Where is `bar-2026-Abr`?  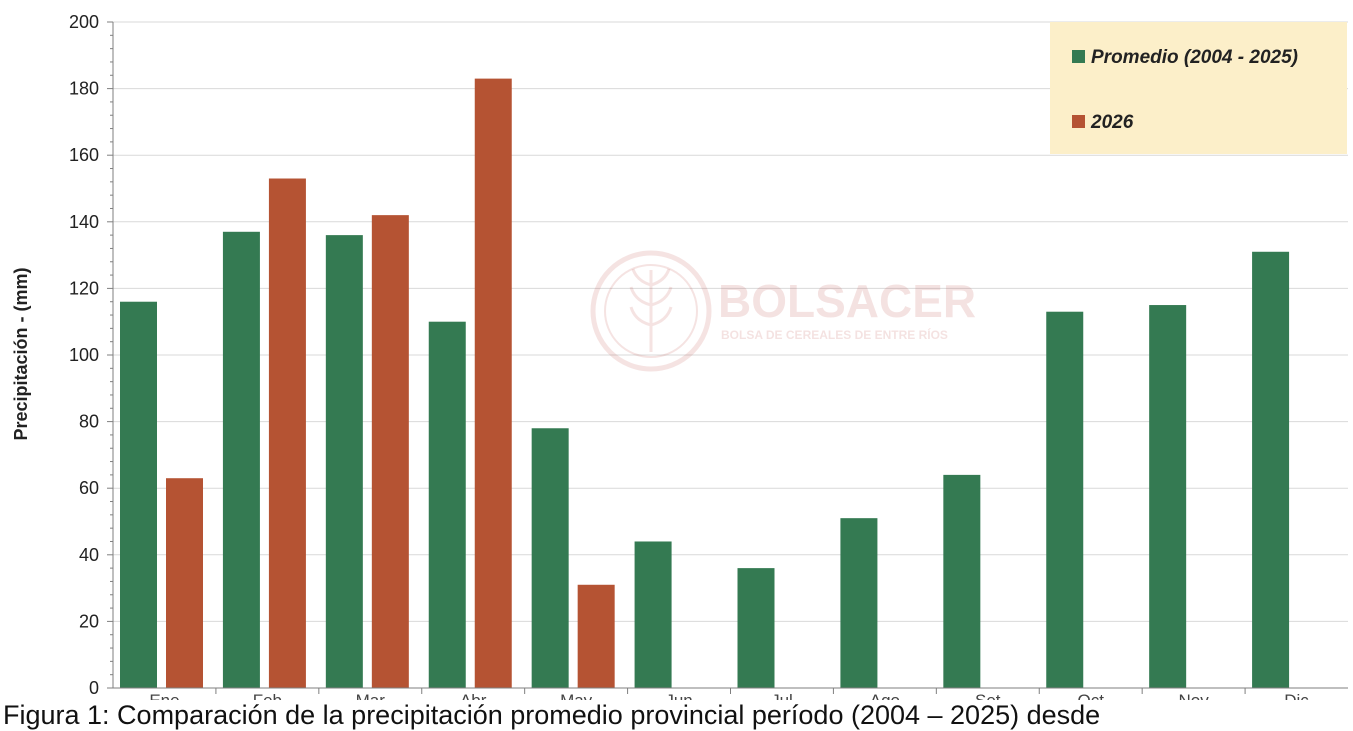 bar-2026-Abr is located at coordinates (493, 383).